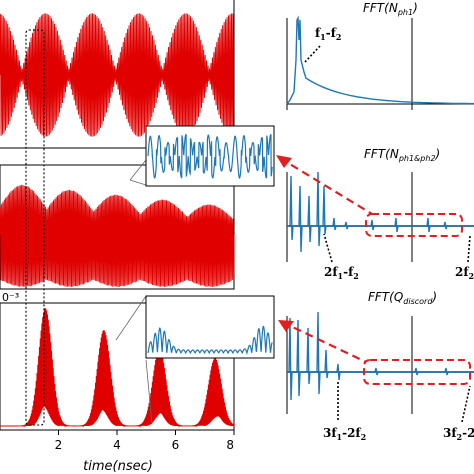 This screenshot has width=474, height=474. I want to click on inset-bottom, so click(195, 360).